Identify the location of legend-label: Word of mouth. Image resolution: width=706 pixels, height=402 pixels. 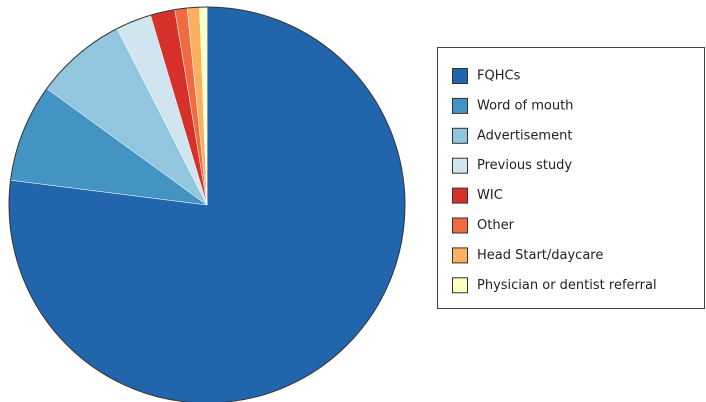
(525, 105).